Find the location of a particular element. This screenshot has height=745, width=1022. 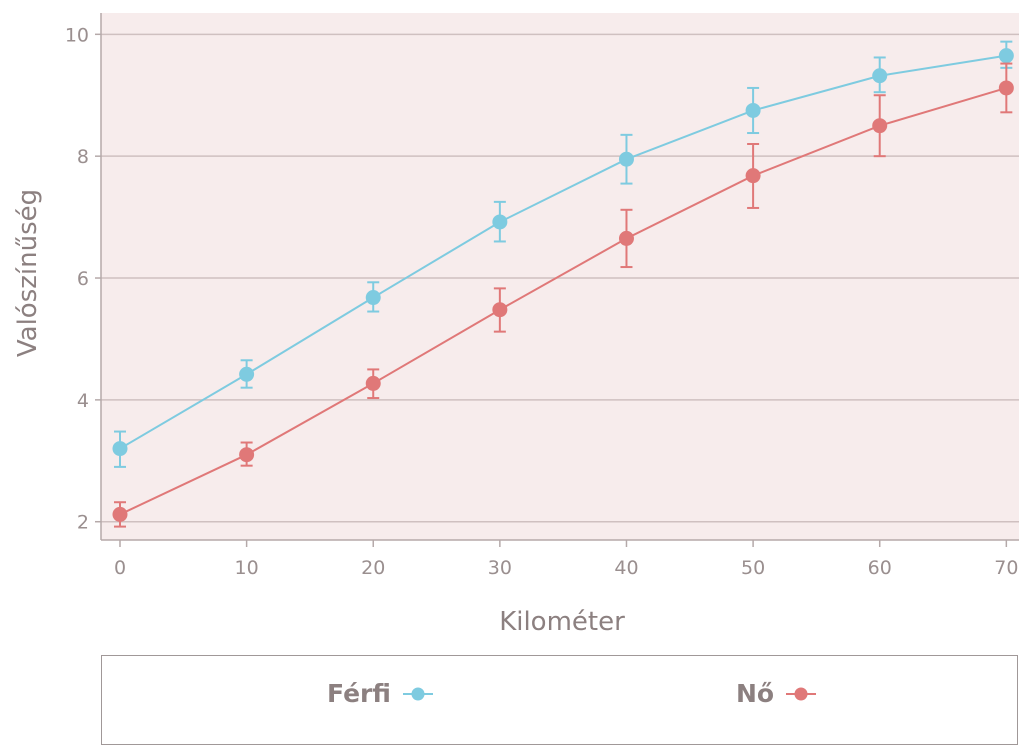

y-tick-label-8: 8 is located at coordinates (83, 157).